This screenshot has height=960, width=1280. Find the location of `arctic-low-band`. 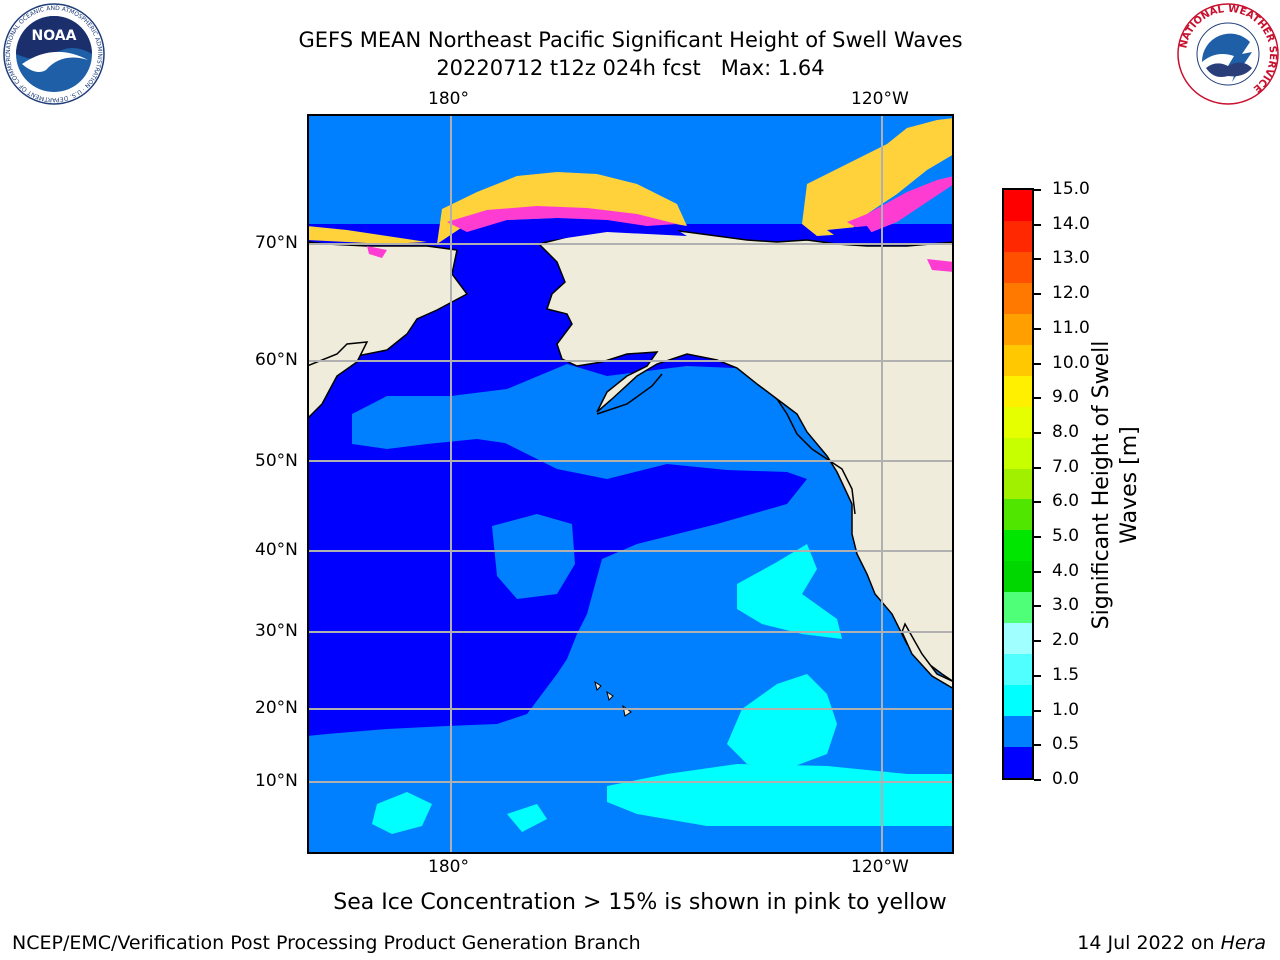

arctic-low-band is located at coordinates (572, 233).